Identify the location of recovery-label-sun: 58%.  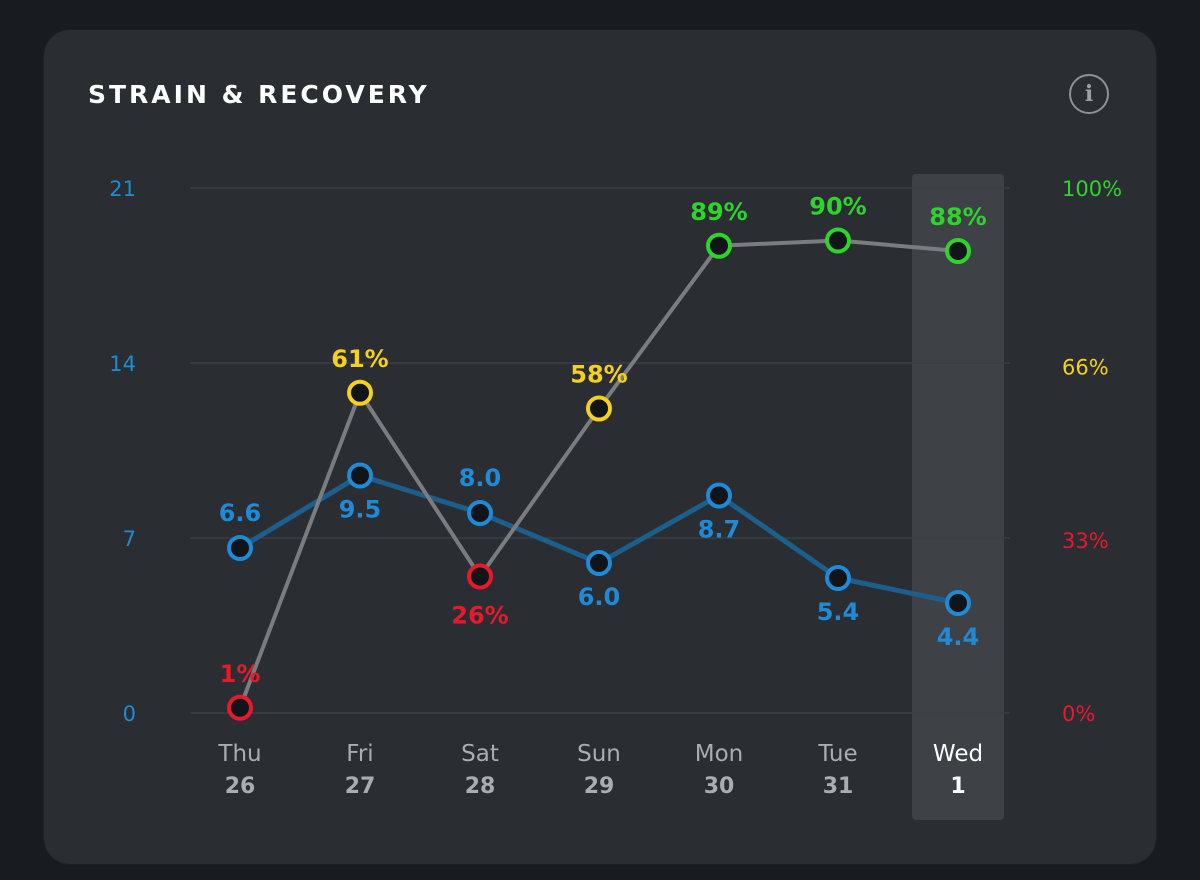
(598, 375).